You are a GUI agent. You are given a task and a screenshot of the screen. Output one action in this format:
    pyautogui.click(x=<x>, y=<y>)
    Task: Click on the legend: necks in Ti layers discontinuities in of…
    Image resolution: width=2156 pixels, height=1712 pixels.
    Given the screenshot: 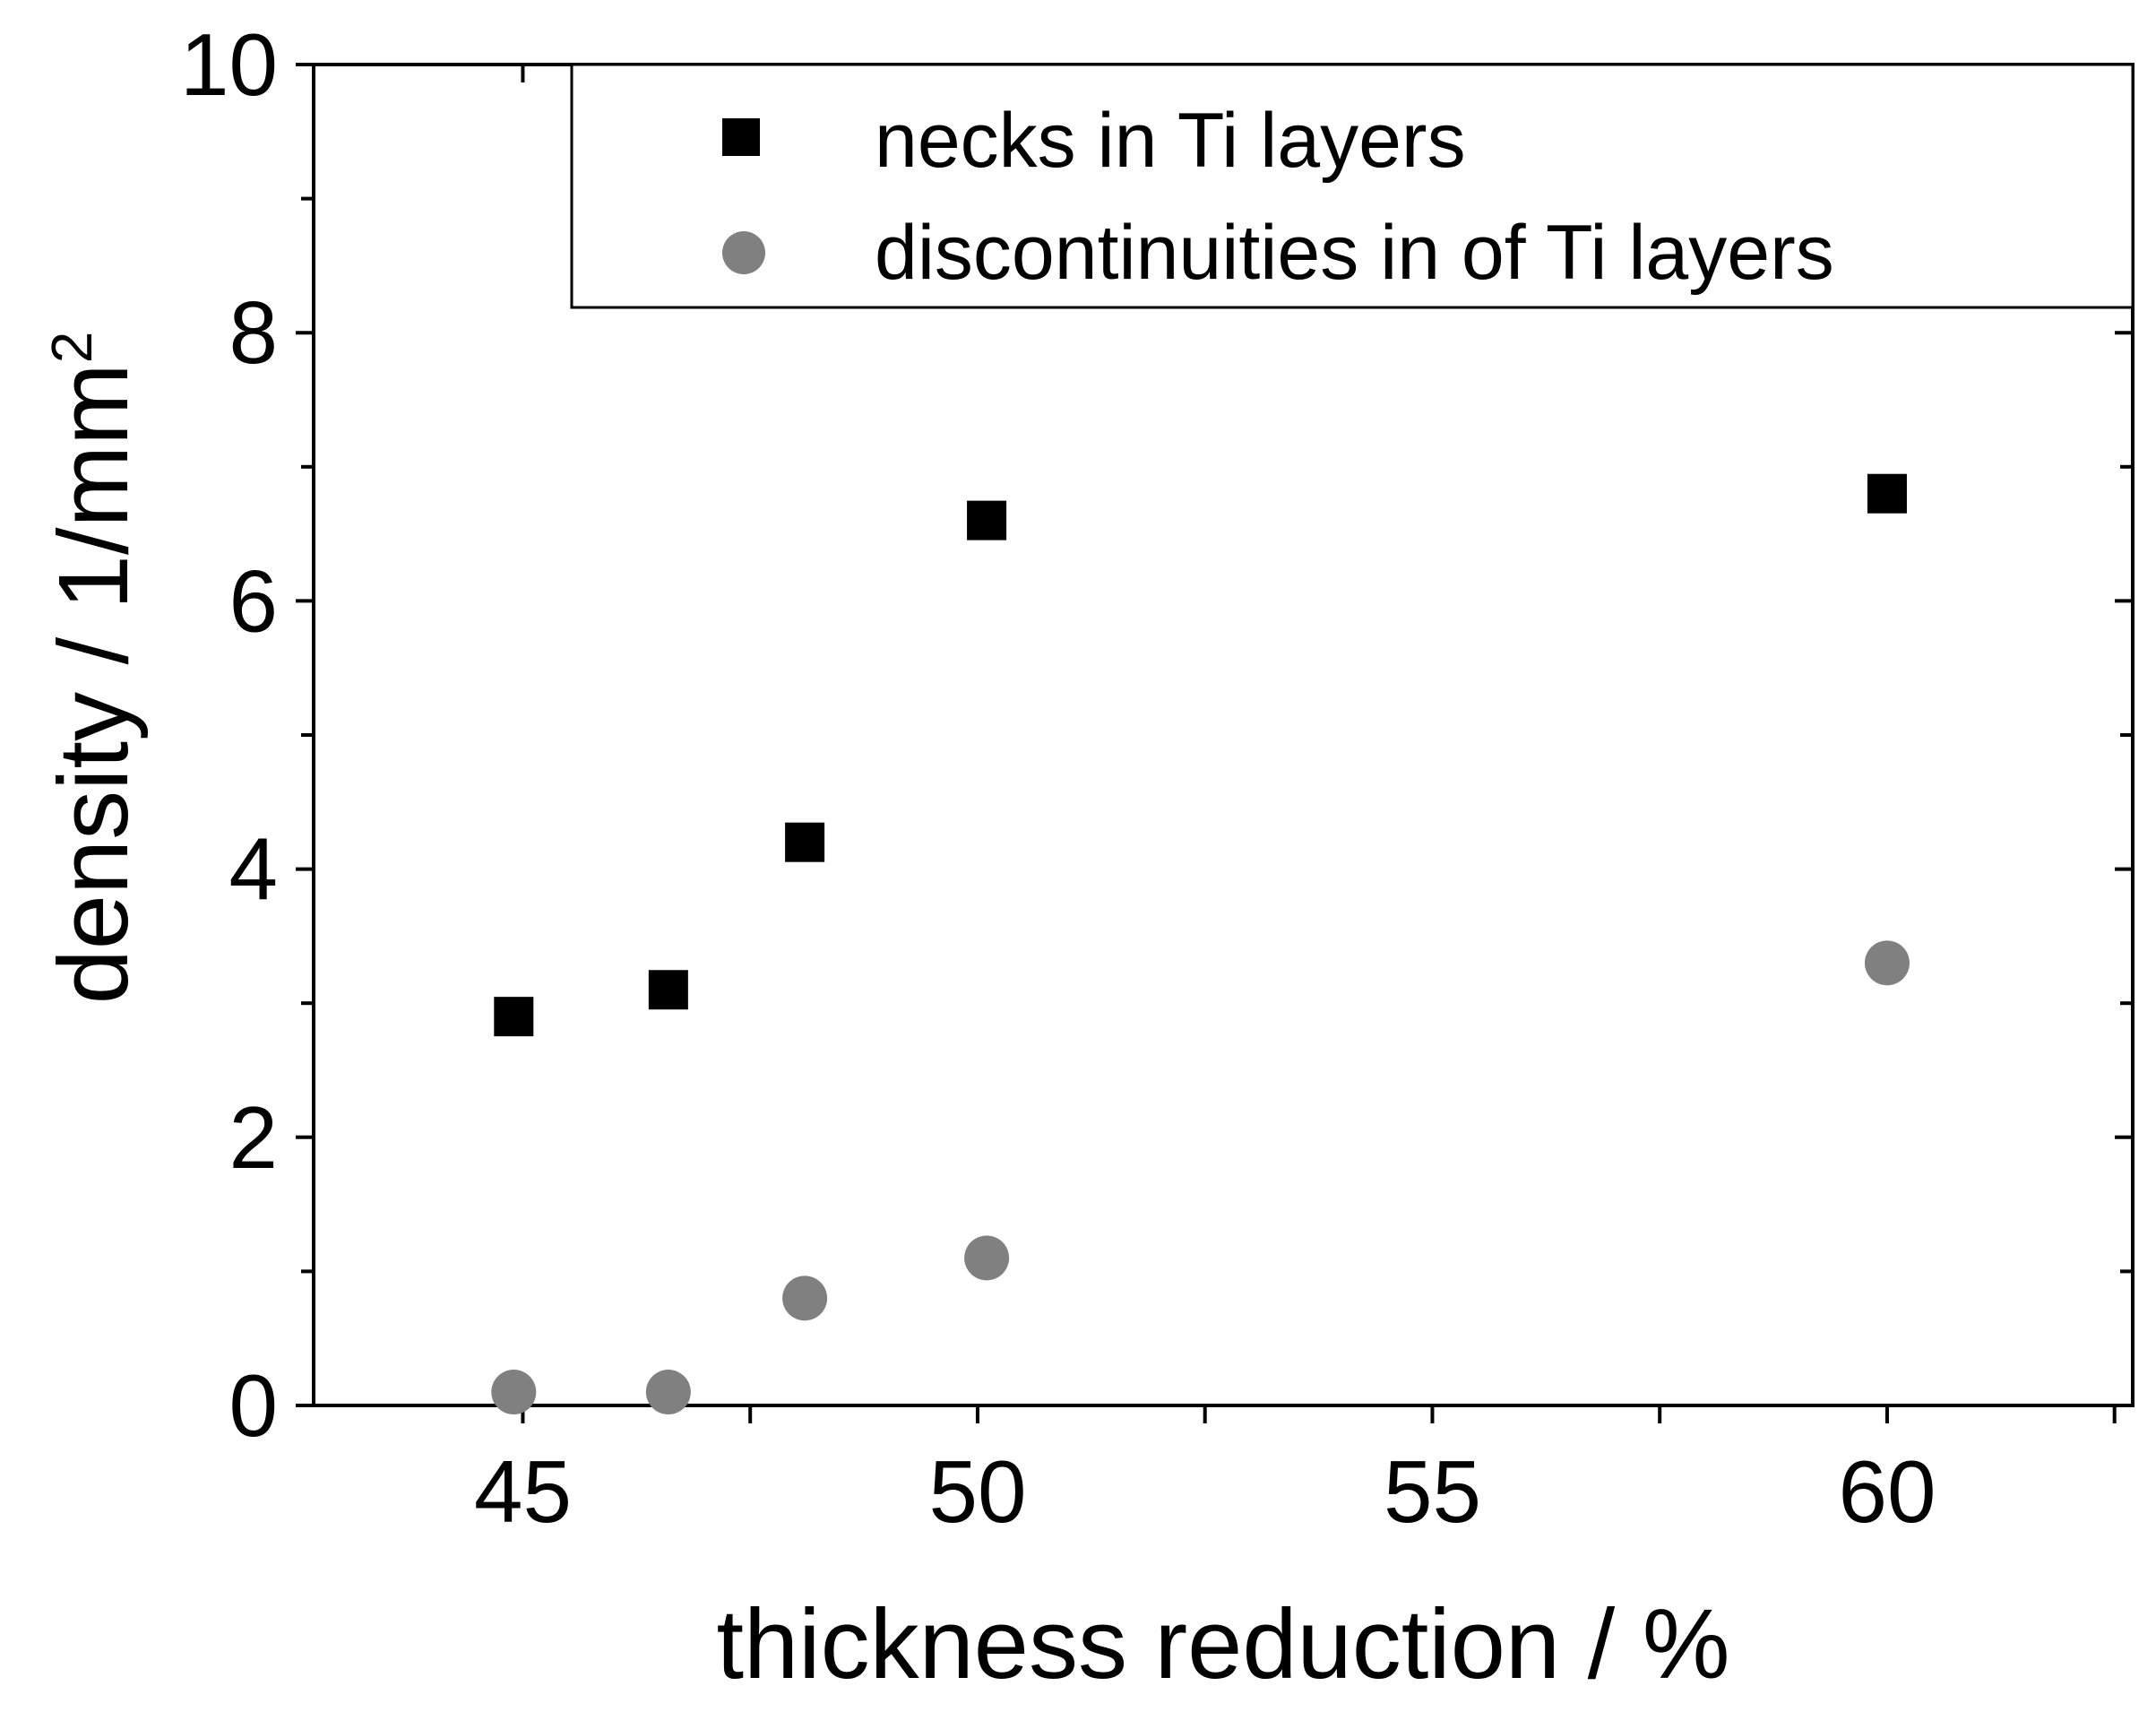 What is the action you would take?
    pyautogui.click(x=1352, y=186)
    